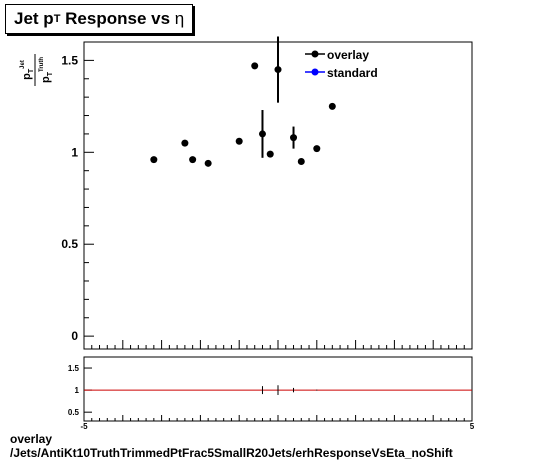  Describe the element at coordinates (46, 79) in the screenshot. I see `ylabel-den-main: p` at that location.